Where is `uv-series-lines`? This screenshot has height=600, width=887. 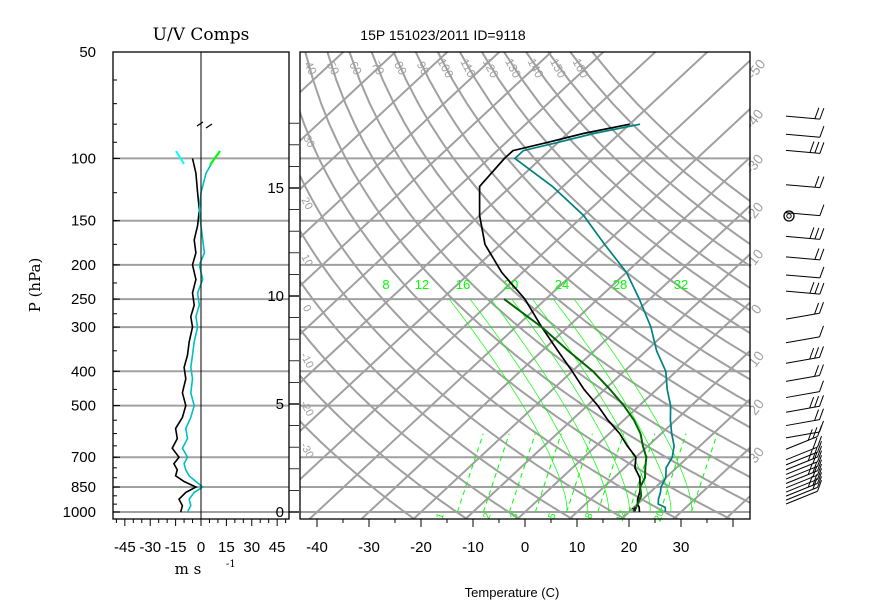
uv-series-lines is located at coordinates (196, 317).